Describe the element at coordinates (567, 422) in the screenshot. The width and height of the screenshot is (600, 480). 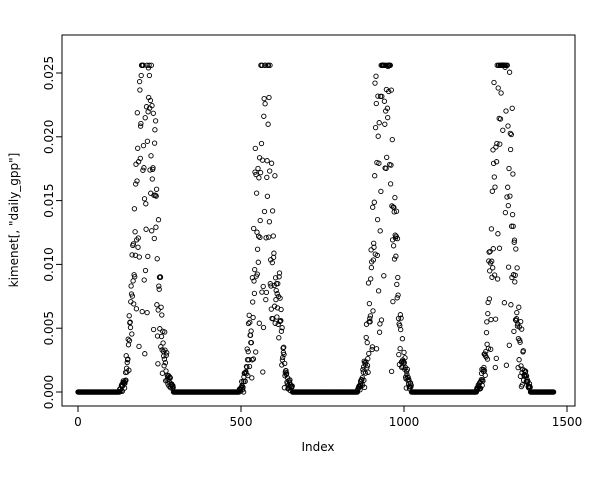
I see `x-tick-label: 1500` at that location.